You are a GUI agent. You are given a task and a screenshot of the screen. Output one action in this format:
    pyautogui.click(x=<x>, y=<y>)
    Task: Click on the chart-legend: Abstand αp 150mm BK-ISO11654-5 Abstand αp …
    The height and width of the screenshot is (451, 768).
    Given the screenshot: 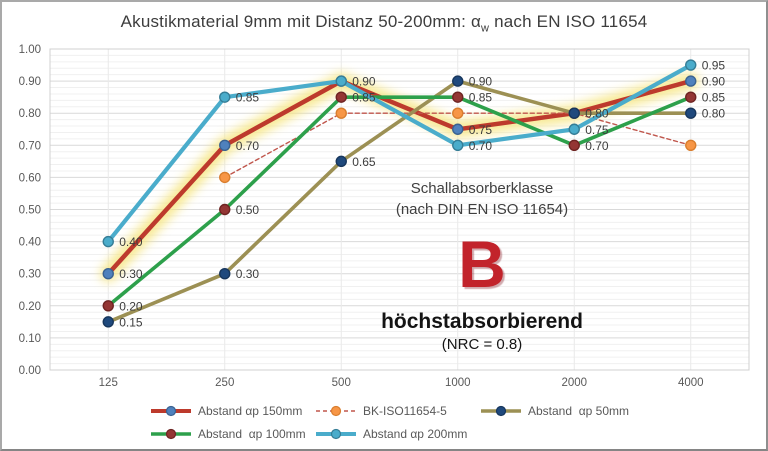 What is the action you would take?
    pyautogui.click(x=397, y=422)
    